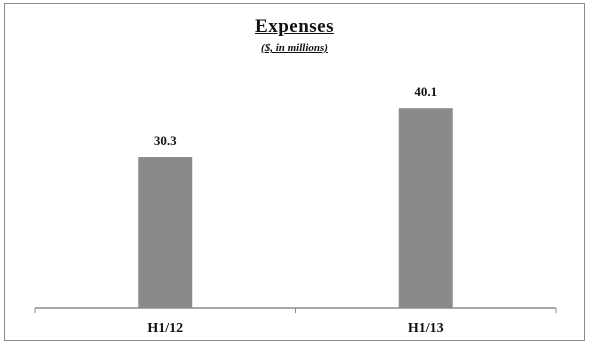 The width and height of the screenshot is (593, 349). What do you see at coordinates (165, 140) in the screenshot?
I see `bar-value-label: 30.3` at bounding box center [165, 140].